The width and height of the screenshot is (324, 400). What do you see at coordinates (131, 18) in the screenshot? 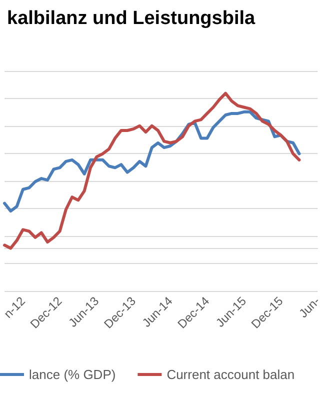
I see `chart-title: kalbilanz und Leistungsbila` at bounding box center [131, 18].